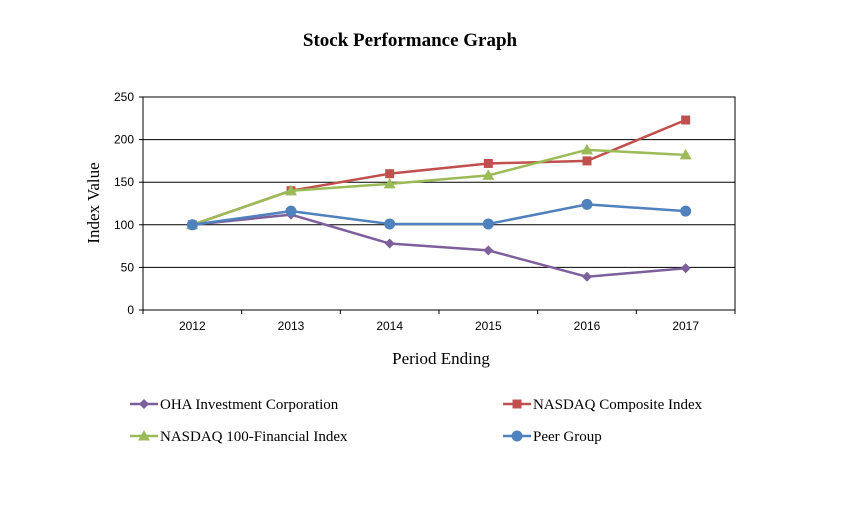  What do you see at coordinates (130, 310) in the screenshot?
I see `y-tick-label-0: 0` at bounding box center [130, 310].